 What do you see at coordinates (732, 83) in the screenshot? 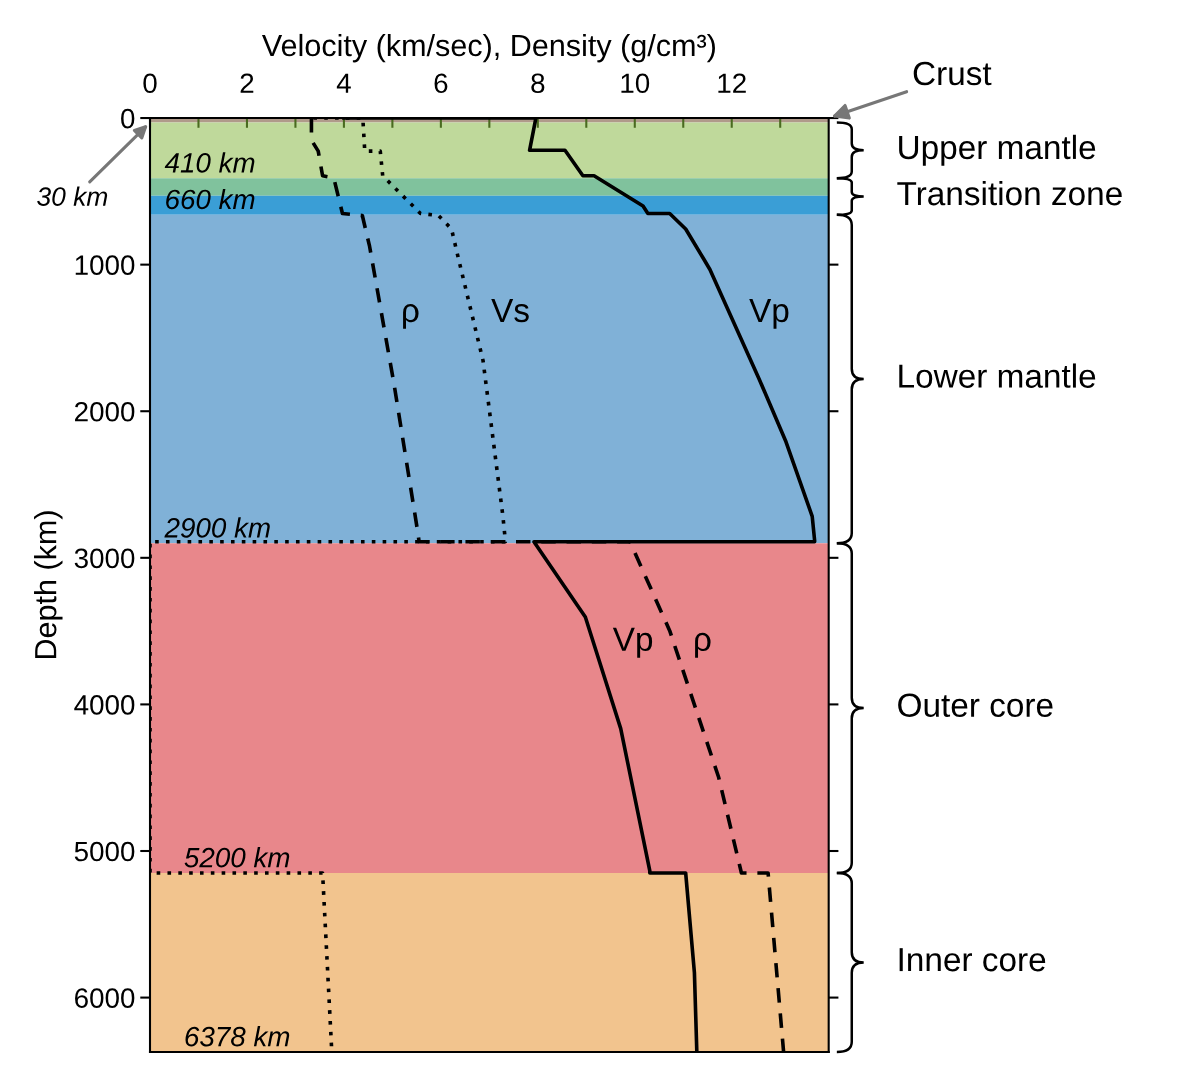
I see `x-tick-label: 12` at bounding box center [732, 83].